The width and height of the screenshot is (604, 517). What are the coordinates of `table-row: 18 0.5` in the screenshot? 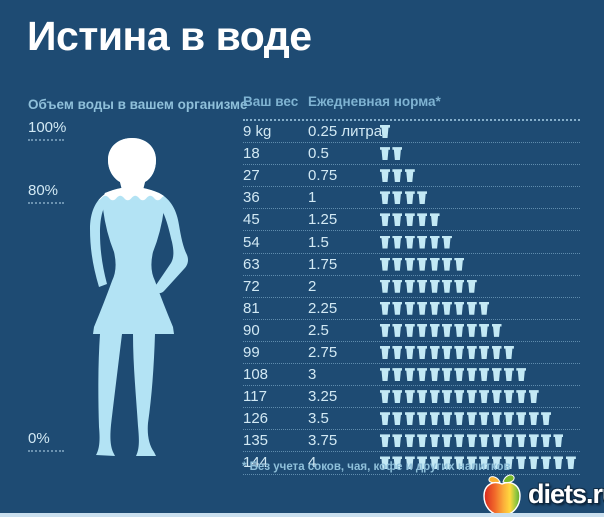 It's located at (411, 154).